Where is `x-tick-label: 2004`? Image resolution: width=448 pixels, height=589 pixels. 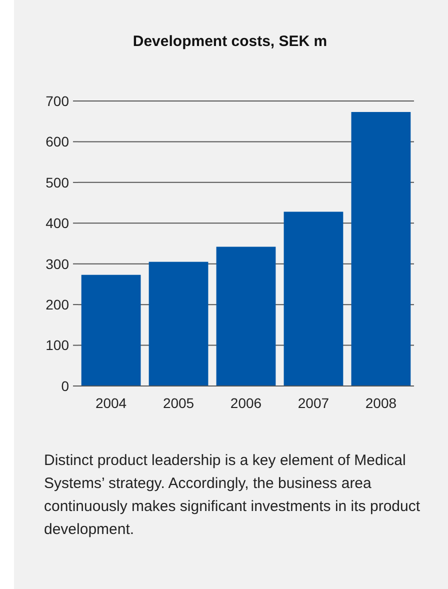
x-tick-label: 2004 is located at coordinates (111, 403).